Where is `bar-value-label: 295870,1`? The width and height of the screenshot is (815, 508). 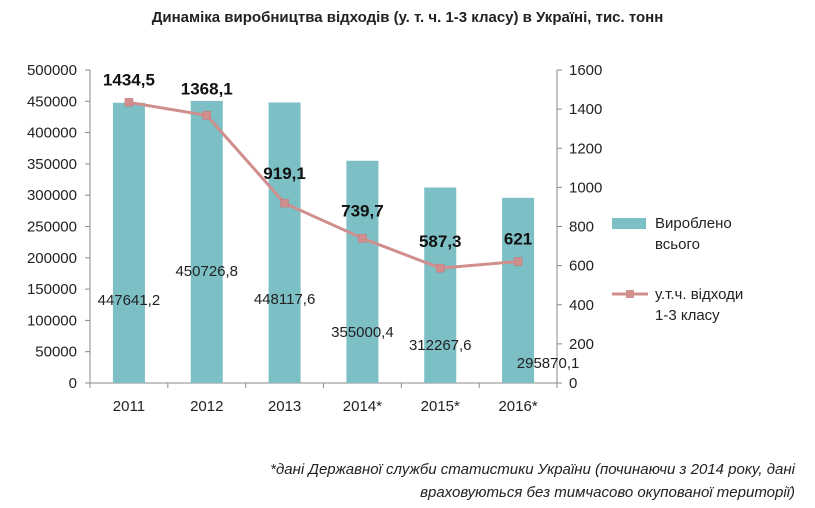 bar-value-label: 295870,1 is located at coordinates (548, 363).